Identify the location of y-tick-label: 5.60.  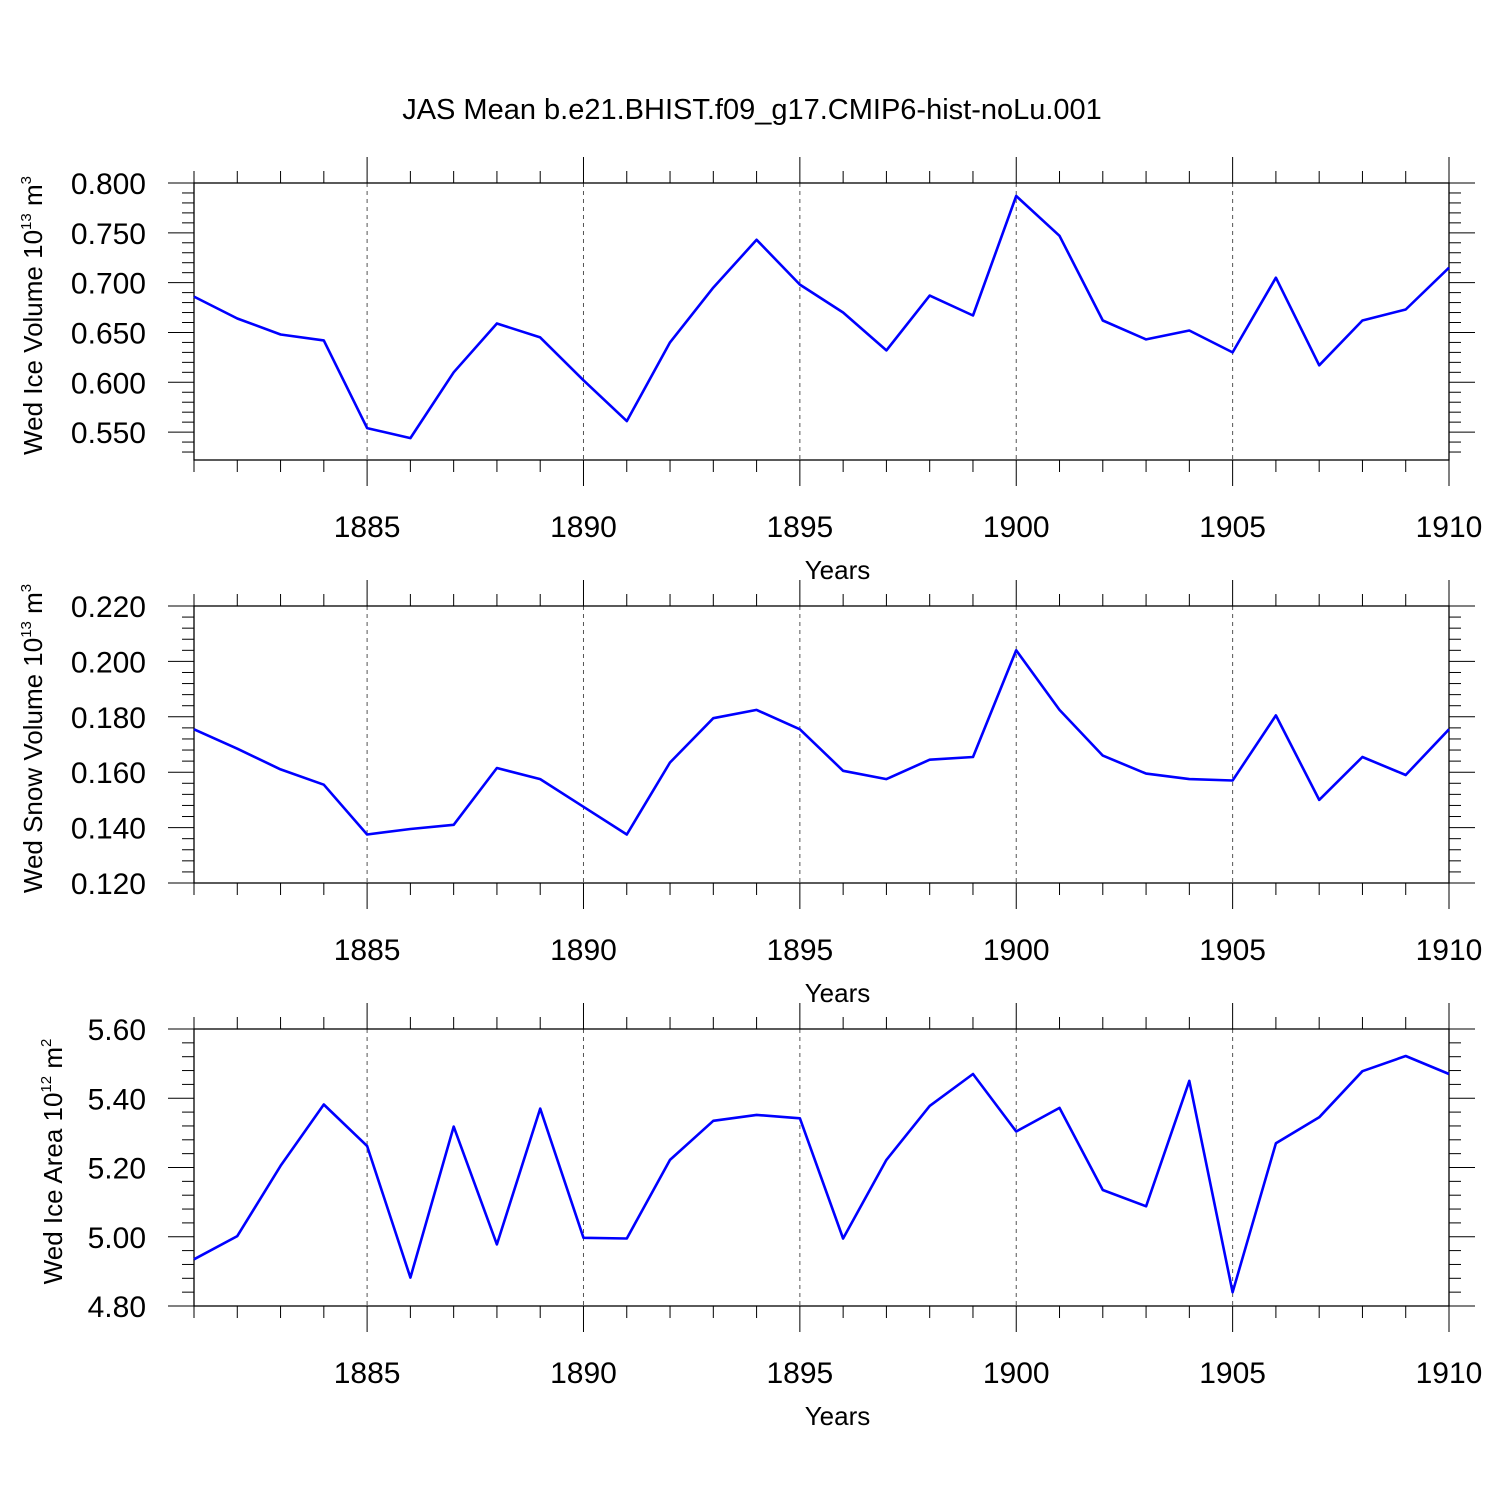
(117, 1030).